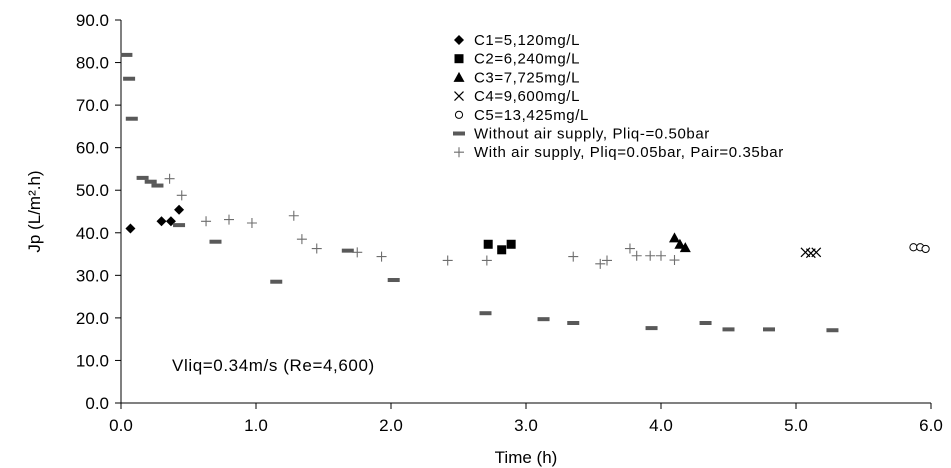 Image resolution: width=951 pixels, height=468 pixels. Describe the element at coordinates (527, 77) in the screenshot. I see `legend-label: C3=7,725mg/L` at that location.